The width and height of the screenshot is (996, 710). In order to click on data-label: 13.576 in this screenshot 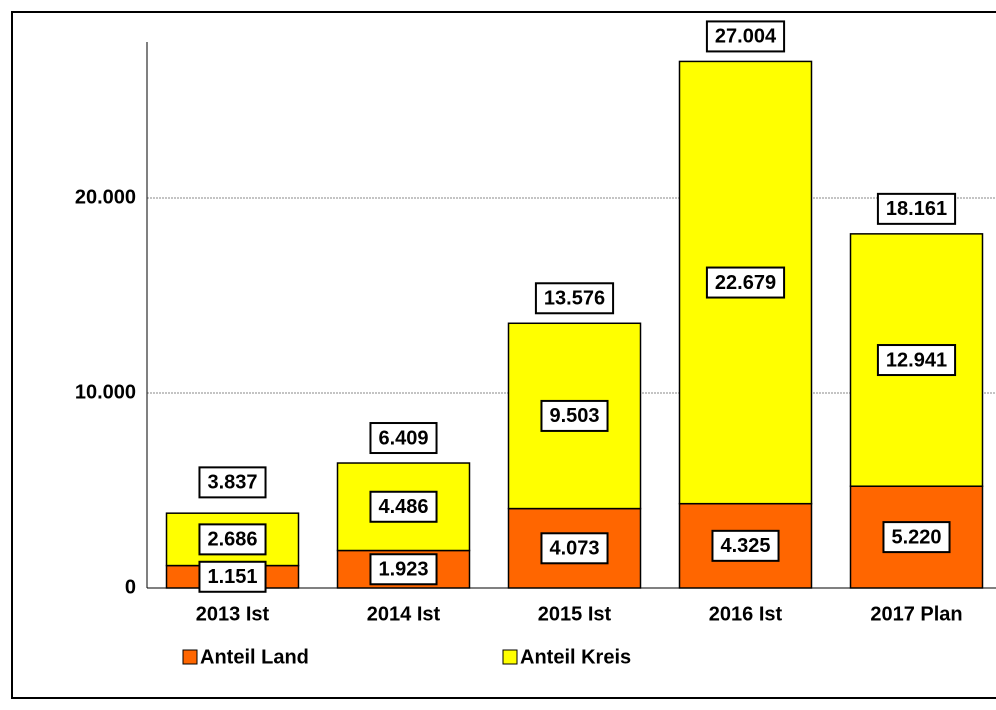, I will do `click(574, 299)`.